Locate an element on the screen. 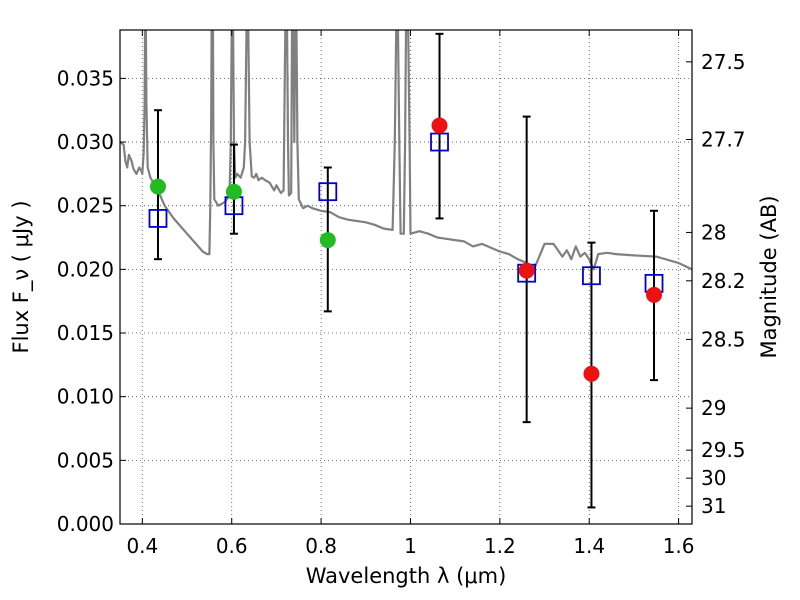 Image resolution: width=800 pixels, height=600 pixels. magnitude-tick-label: 29.5 is located at coordinates (723, 450).